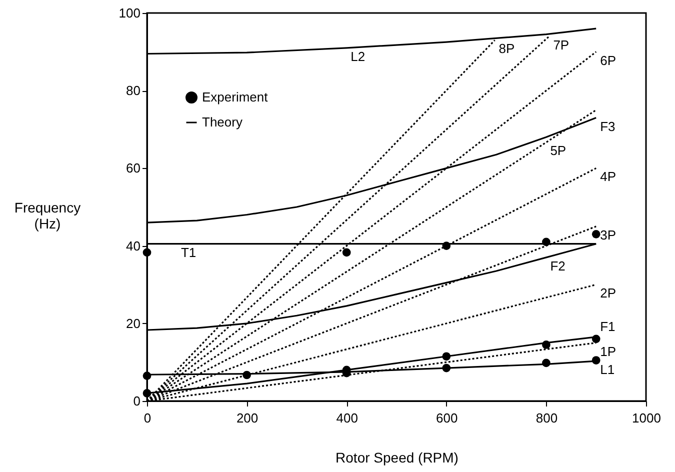  Describe the element at coordinates (547, 418) in the screenshot. I see `x-tick-label: 800` at that location.